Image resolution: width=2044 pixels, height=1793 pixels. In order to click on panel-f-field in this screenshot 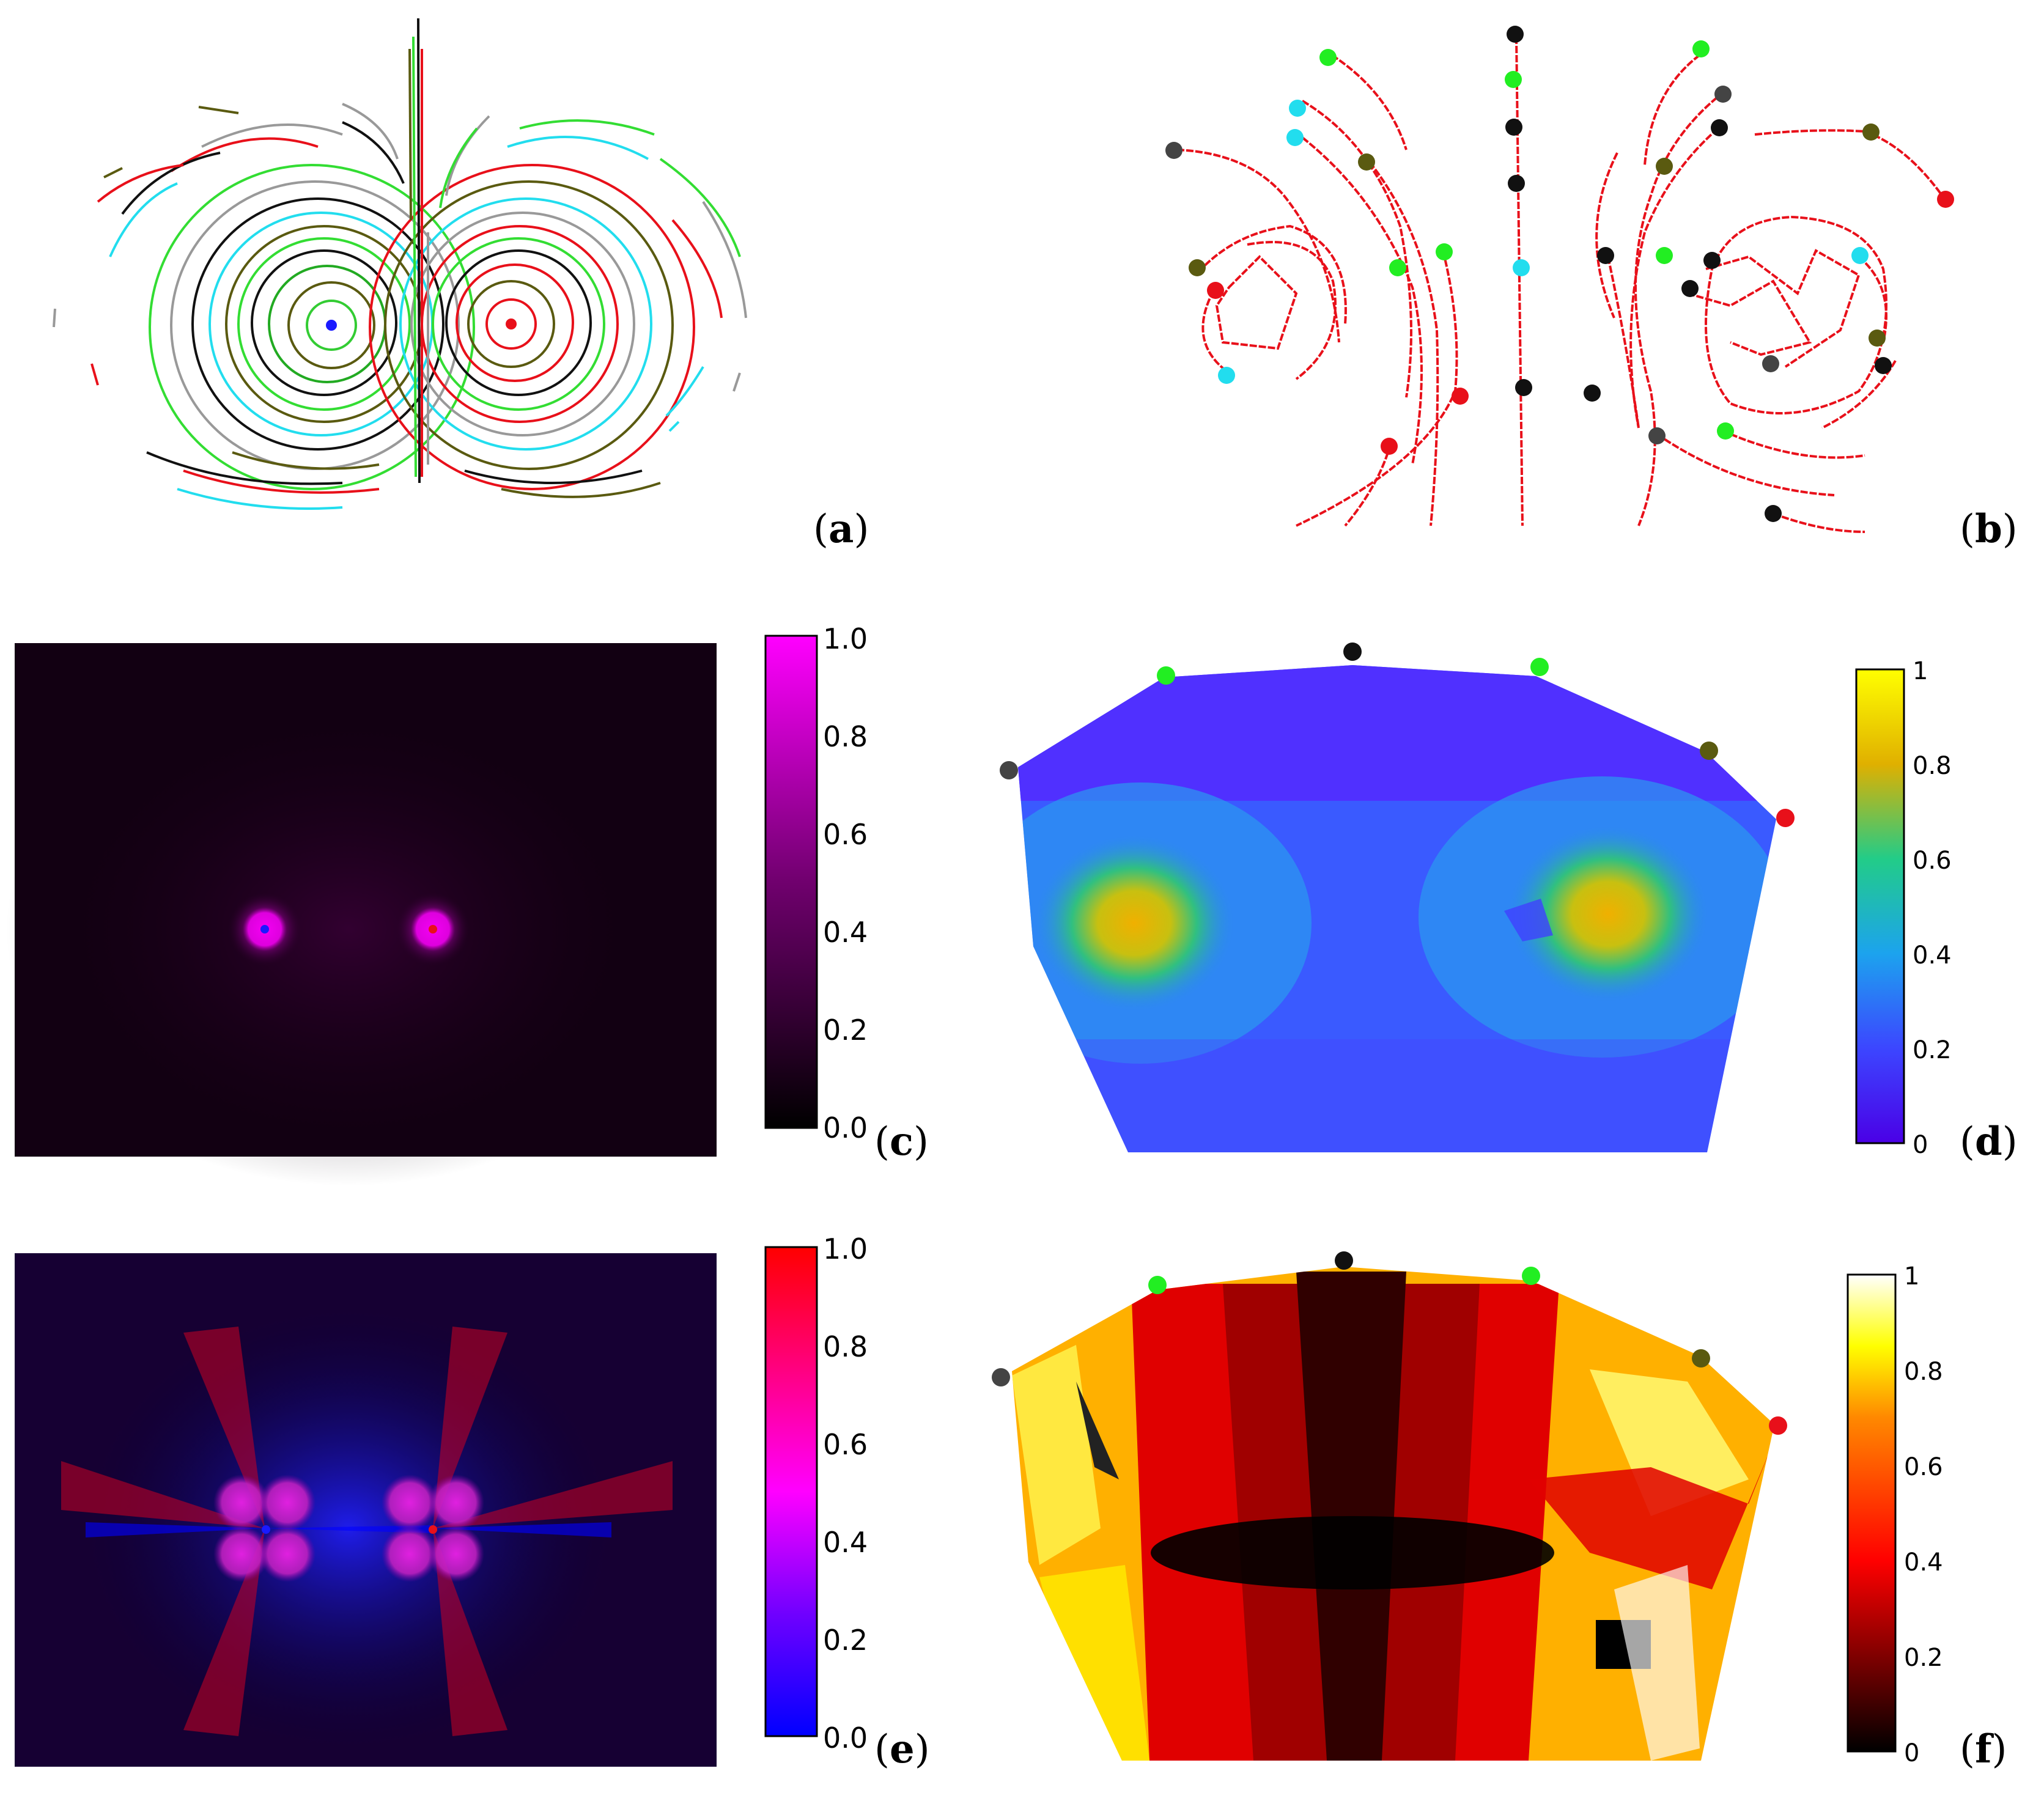, I will do `click(1393, 1514)`.